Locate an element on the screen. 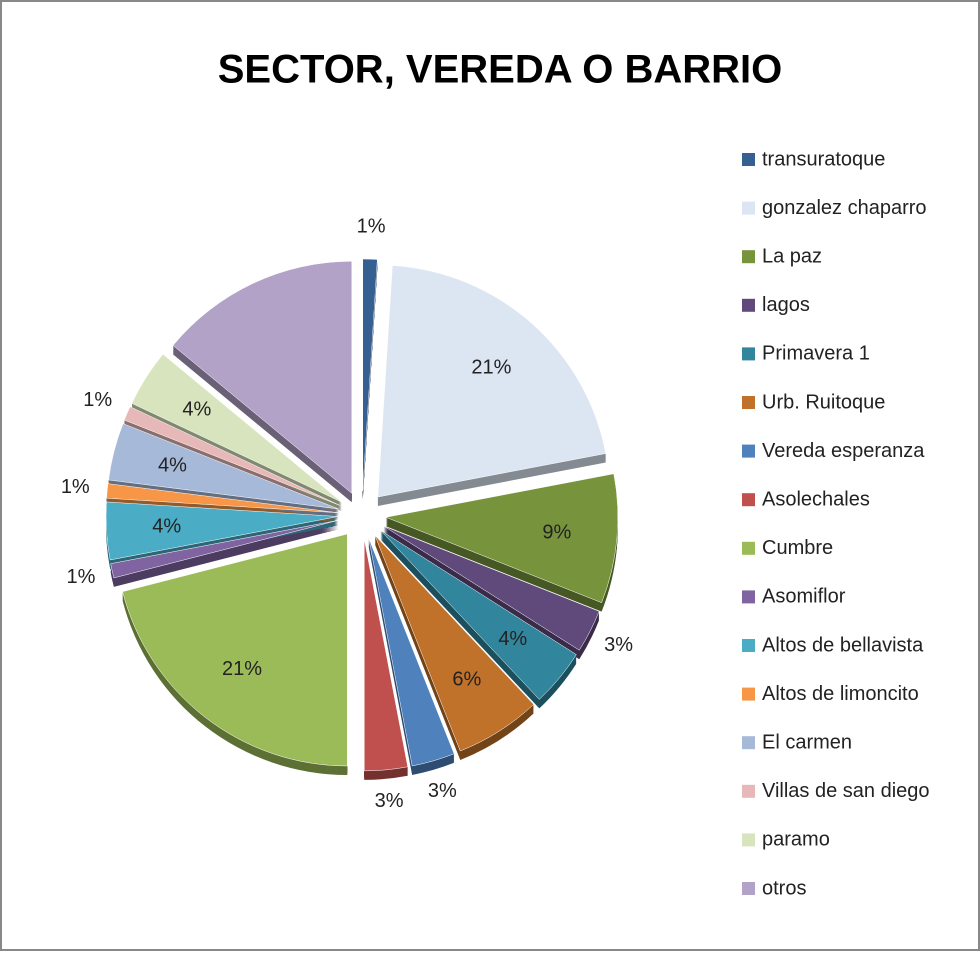 The width and height of the screenshot is (980, 956). chart-title: SECTOR, VEREDA O BARRIO is located at coordinates (500, 70).